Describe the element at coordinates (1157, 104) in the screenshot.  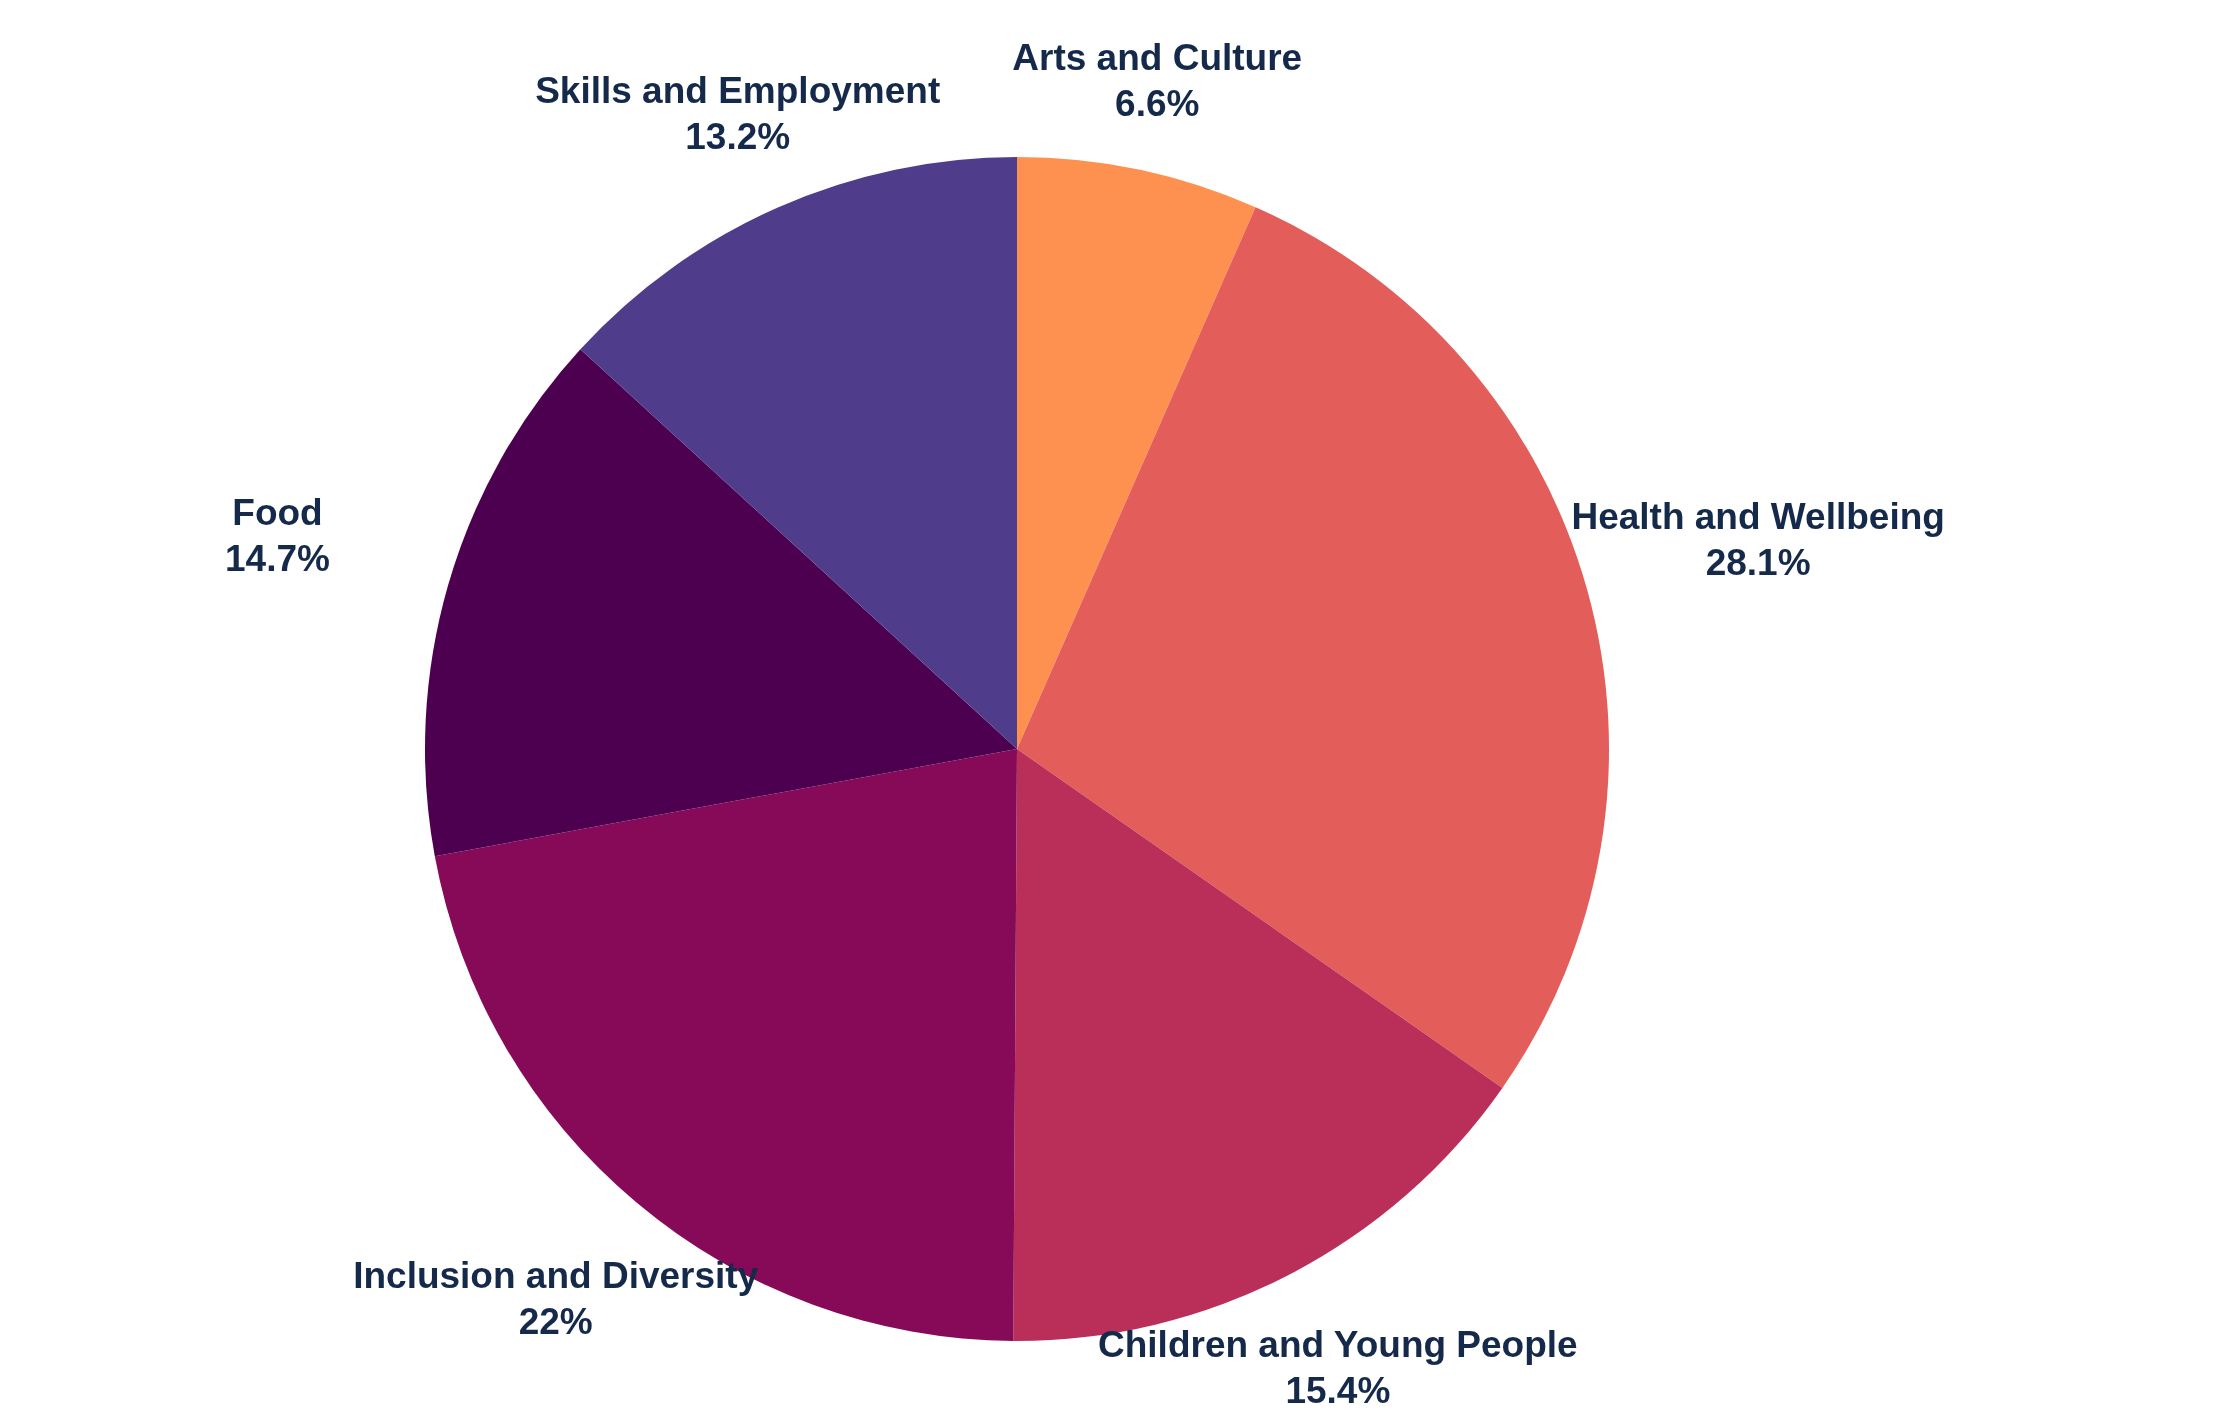
I see `data-label: 6.6%` at that location.